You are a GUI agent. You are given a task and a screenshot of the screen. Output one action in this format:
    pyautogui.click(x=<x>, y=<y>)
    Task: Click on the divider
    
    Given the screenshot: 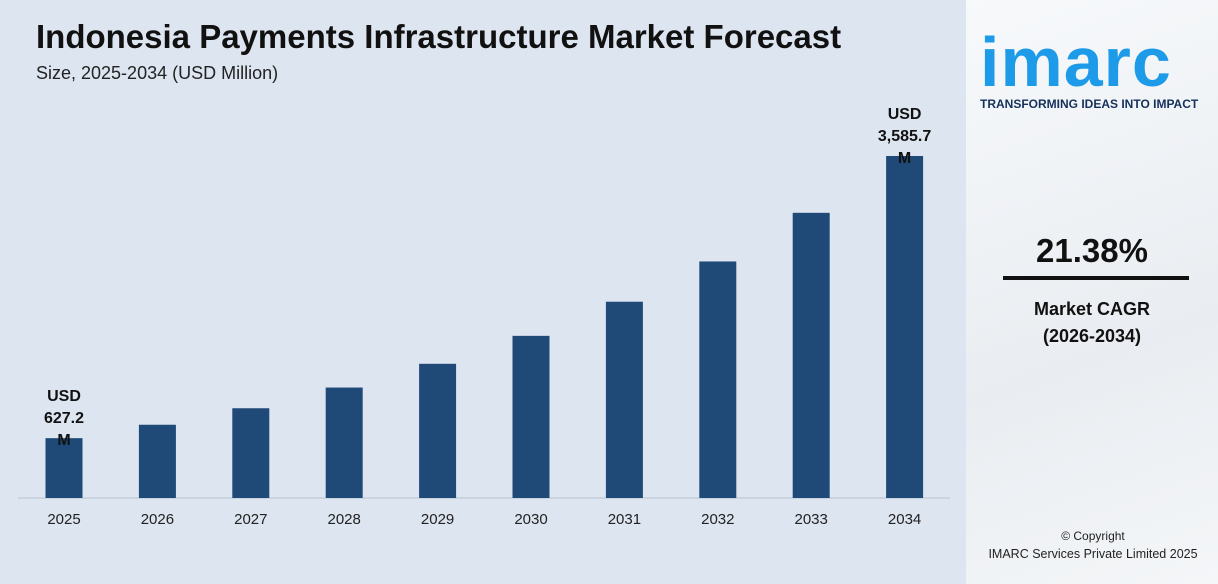 What is the action you would take?
    pyautogui.click(x=1096, y=278)
    